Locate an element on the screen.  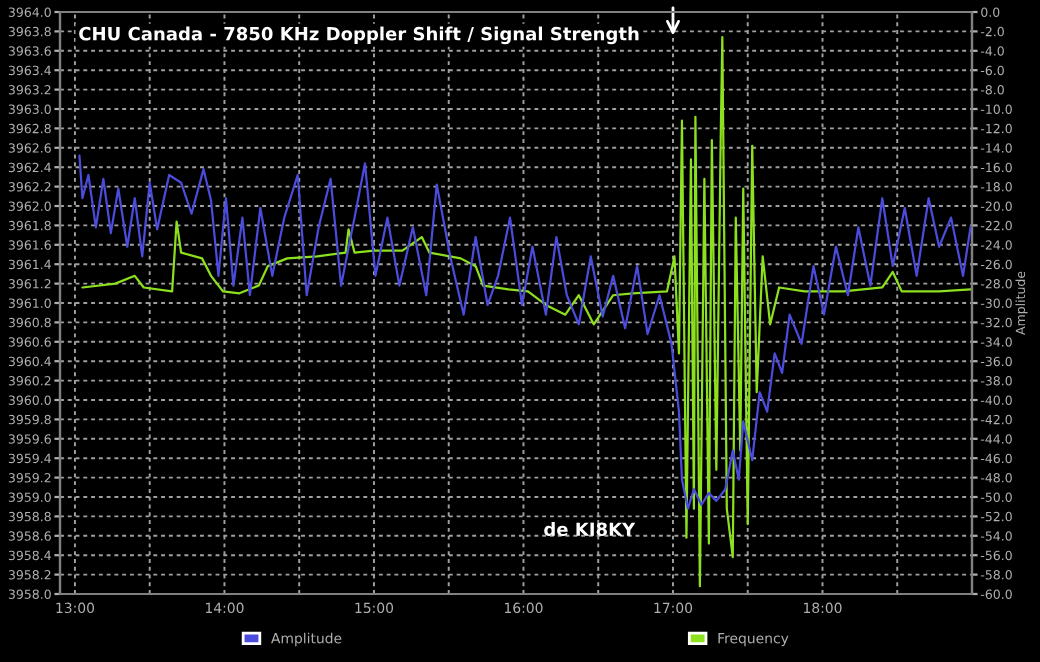
text: CHU Canada - 7850 KHz Doppler Shift / Signal Strength is located at coordinates (359, 35).